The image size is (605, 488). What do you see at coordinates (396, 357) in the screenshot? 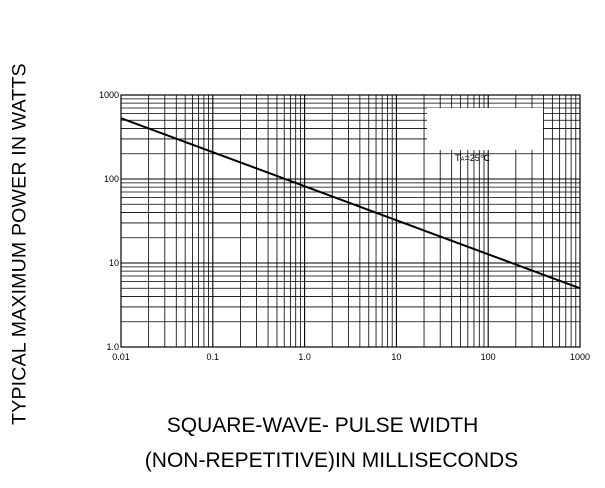
I see `x-tick-label: 10` at bounding box center [396, 357].